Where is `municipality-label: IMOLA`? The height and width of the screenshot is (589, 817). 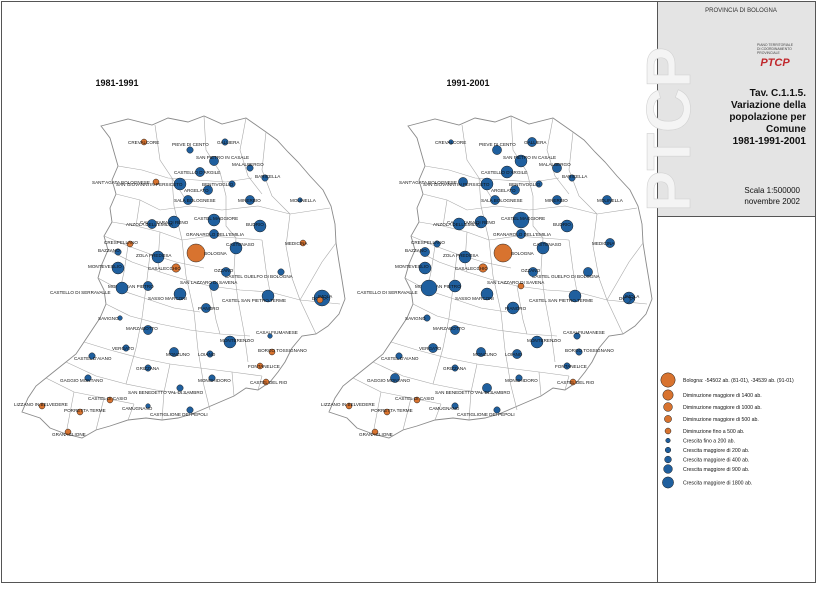
municipality-label: IMOLA is located at coordinates (325, 296).